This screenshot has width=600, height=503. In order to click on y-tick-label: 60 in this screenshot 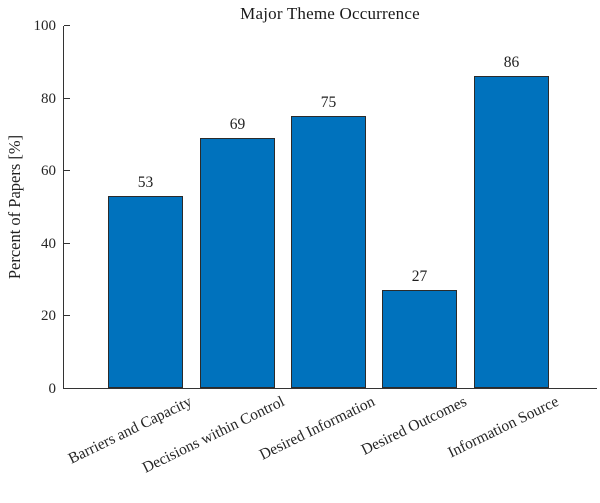, I will do `click(48, 171)`.